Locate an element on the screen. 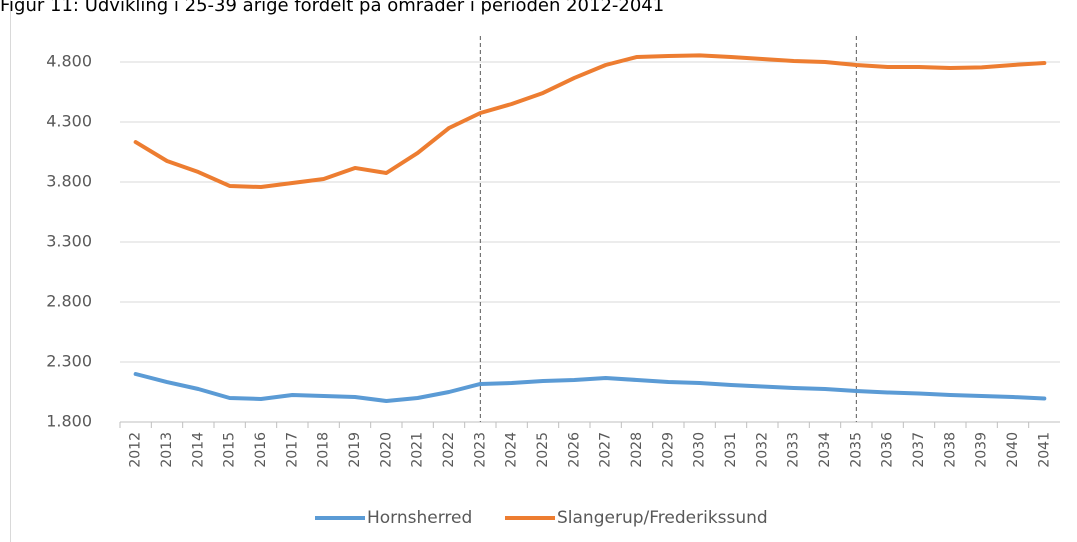  x-tick-label: 2020 is located at coordinates (386, 450).